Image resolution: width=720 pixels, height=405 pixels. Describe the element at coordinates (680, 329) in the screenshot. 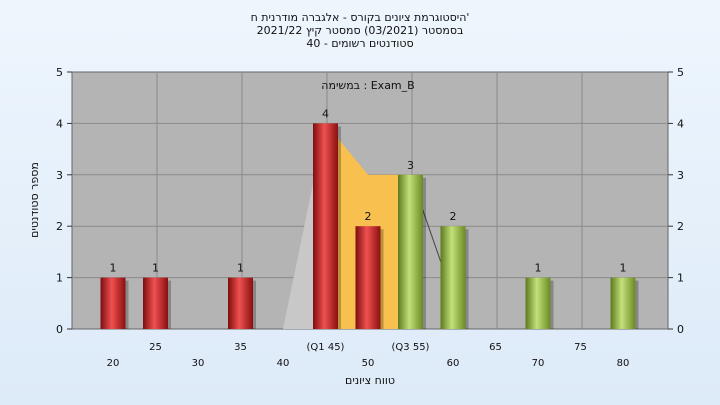

I see `y-tick-label-right: 0` at that location.